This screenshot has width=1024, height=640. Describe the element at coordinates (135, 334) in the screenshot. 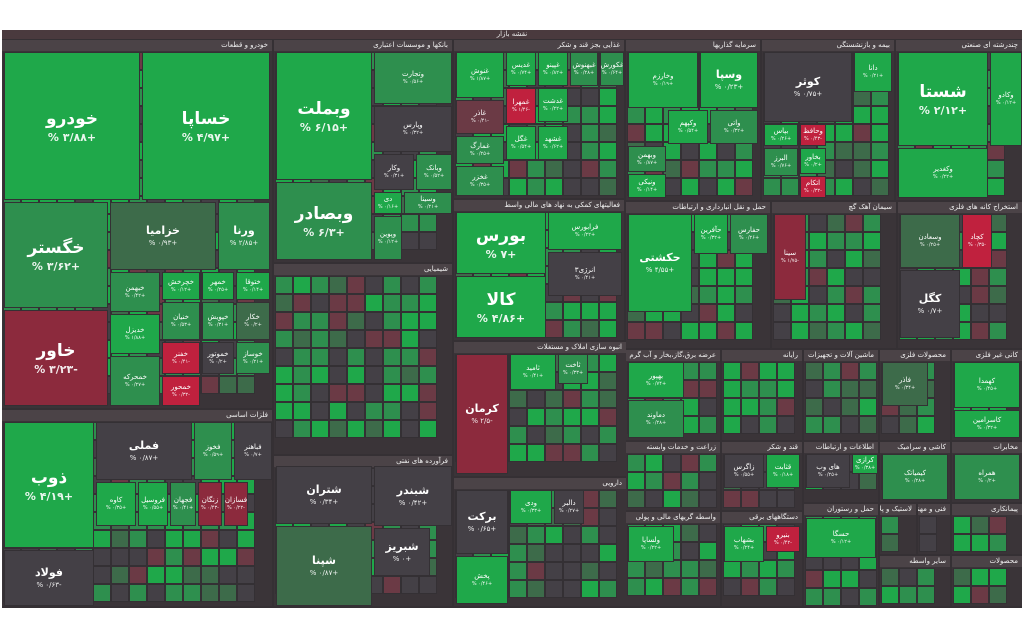

I see `stock-tile: خدیزل +۱/۸۸ %` at that location.